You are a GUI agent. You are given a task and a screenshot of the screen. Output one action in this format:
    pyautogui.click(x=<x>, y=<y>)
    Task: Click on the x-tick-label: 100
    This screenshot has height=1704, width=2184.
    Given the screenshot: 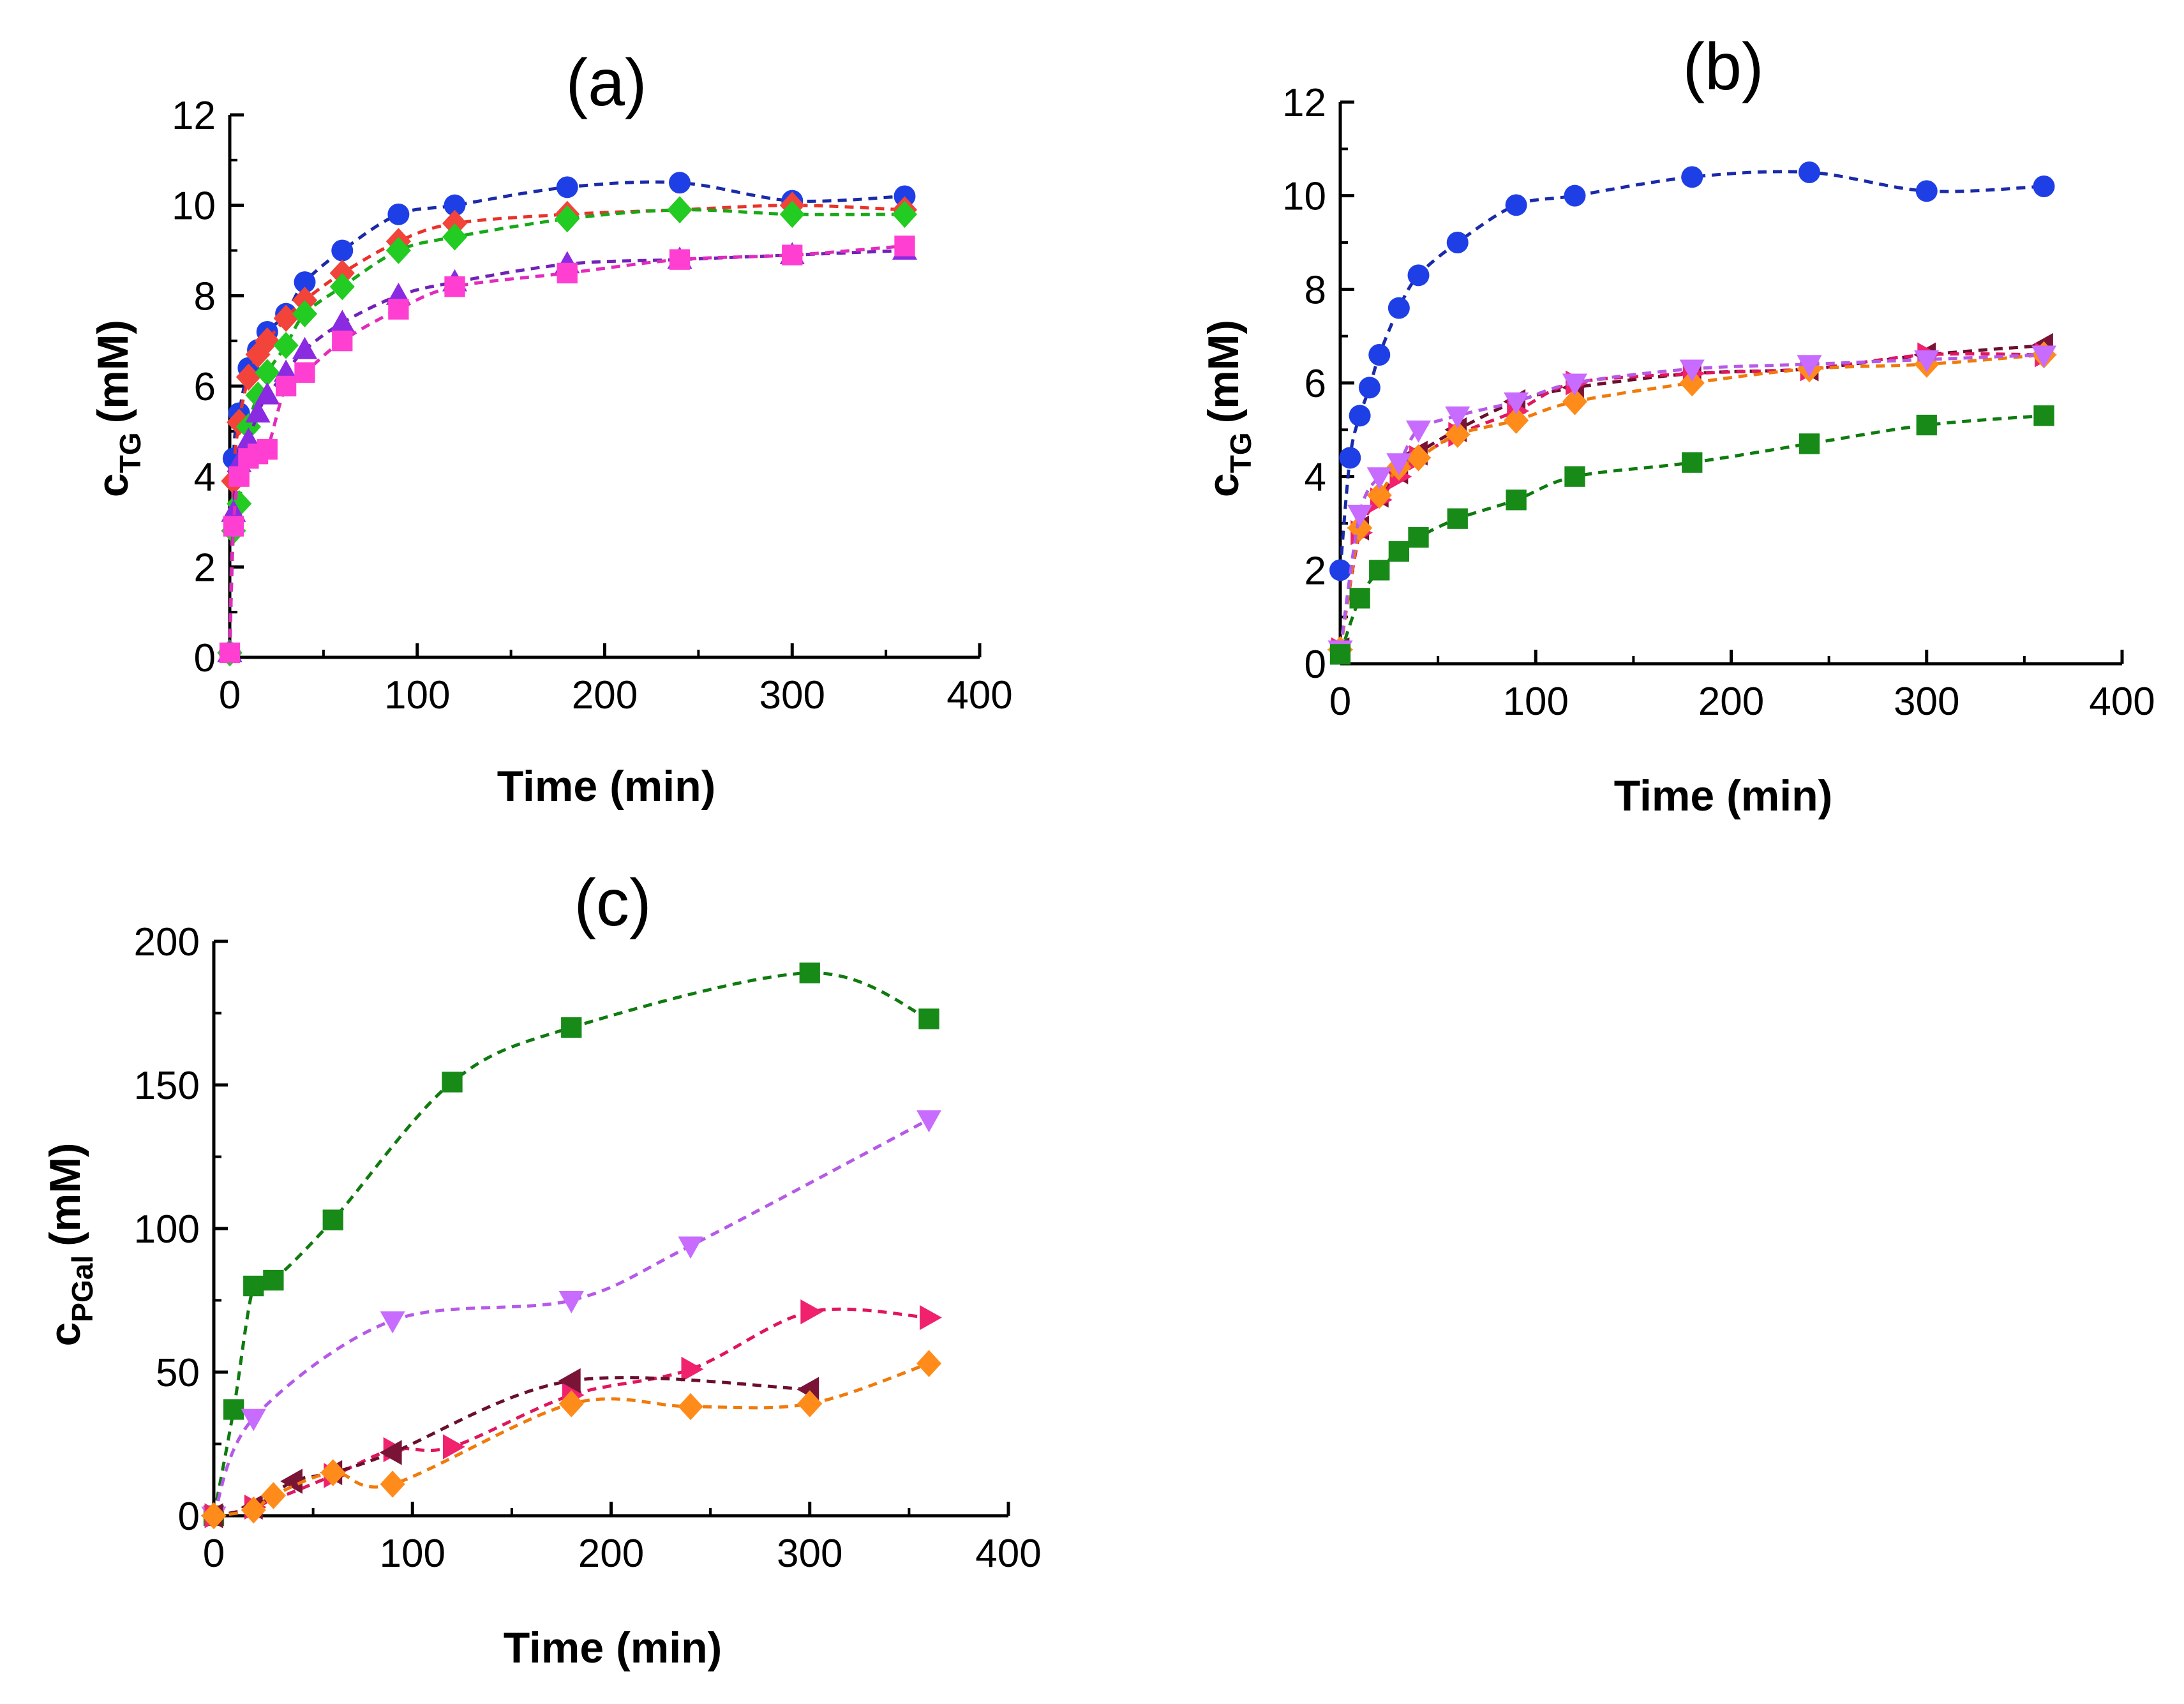 What is the action you would take?
    pyautogui.click(x=417, y=695)
    